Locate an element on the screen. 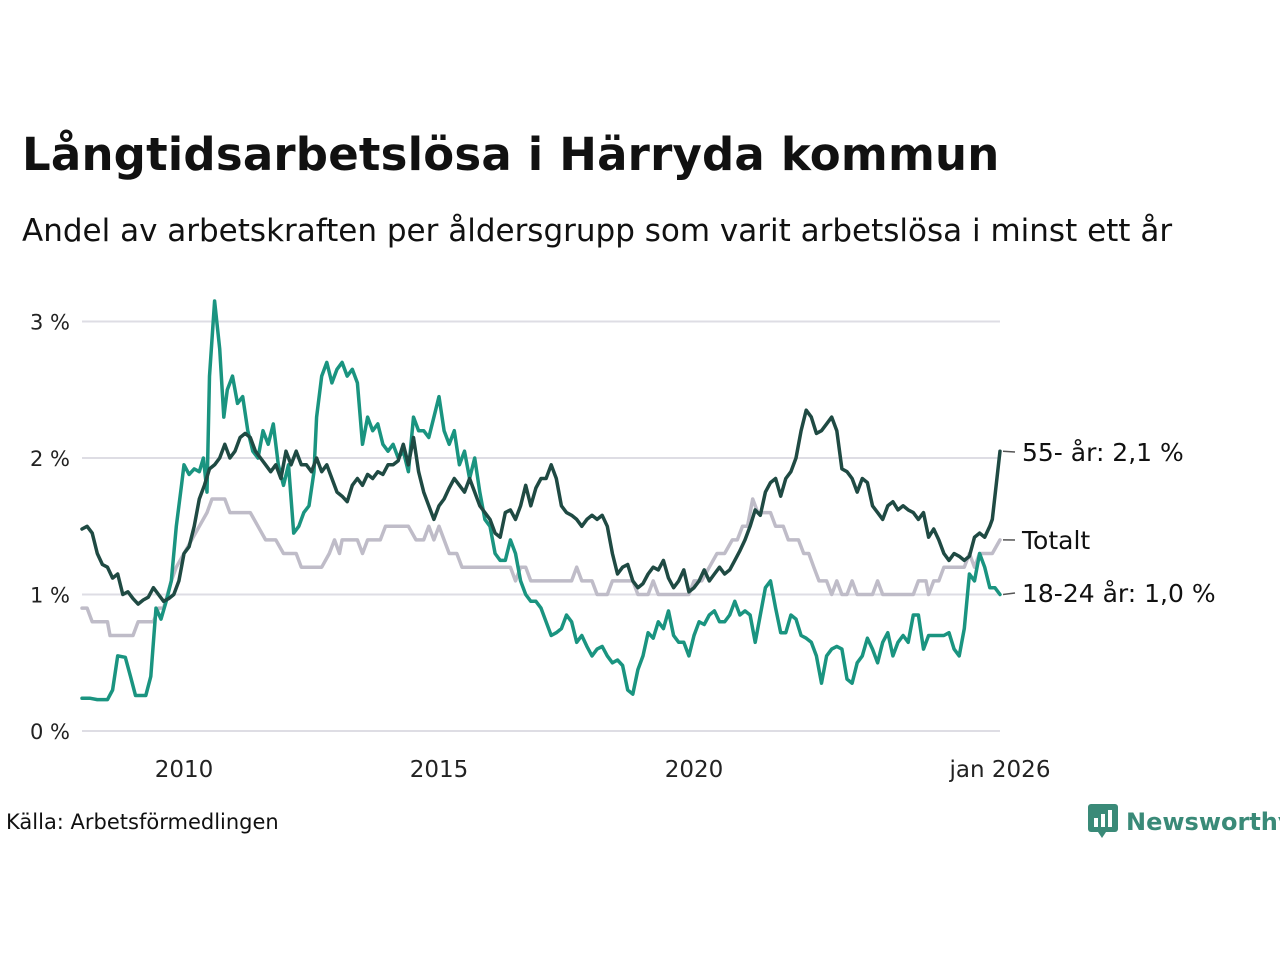 This screenshot has height=960, width=1280. series-labels: Totalt 18-24 år: 1,0 % 55- år: 2,1 % is located at coordinates (1109, 523).